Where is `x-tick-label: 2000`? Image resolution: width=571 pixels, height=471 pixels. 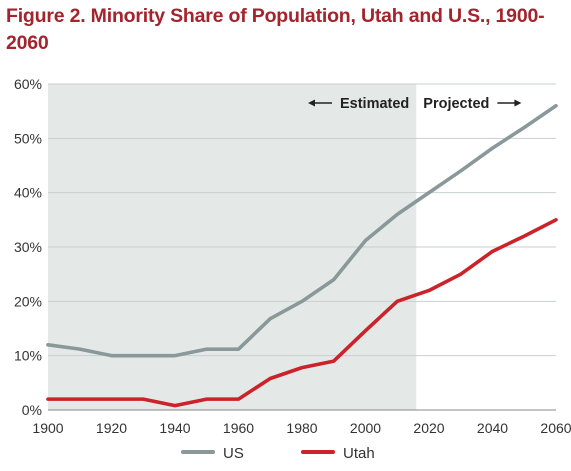
x-tick-label: 2000 is located at coordinates (365, 428).